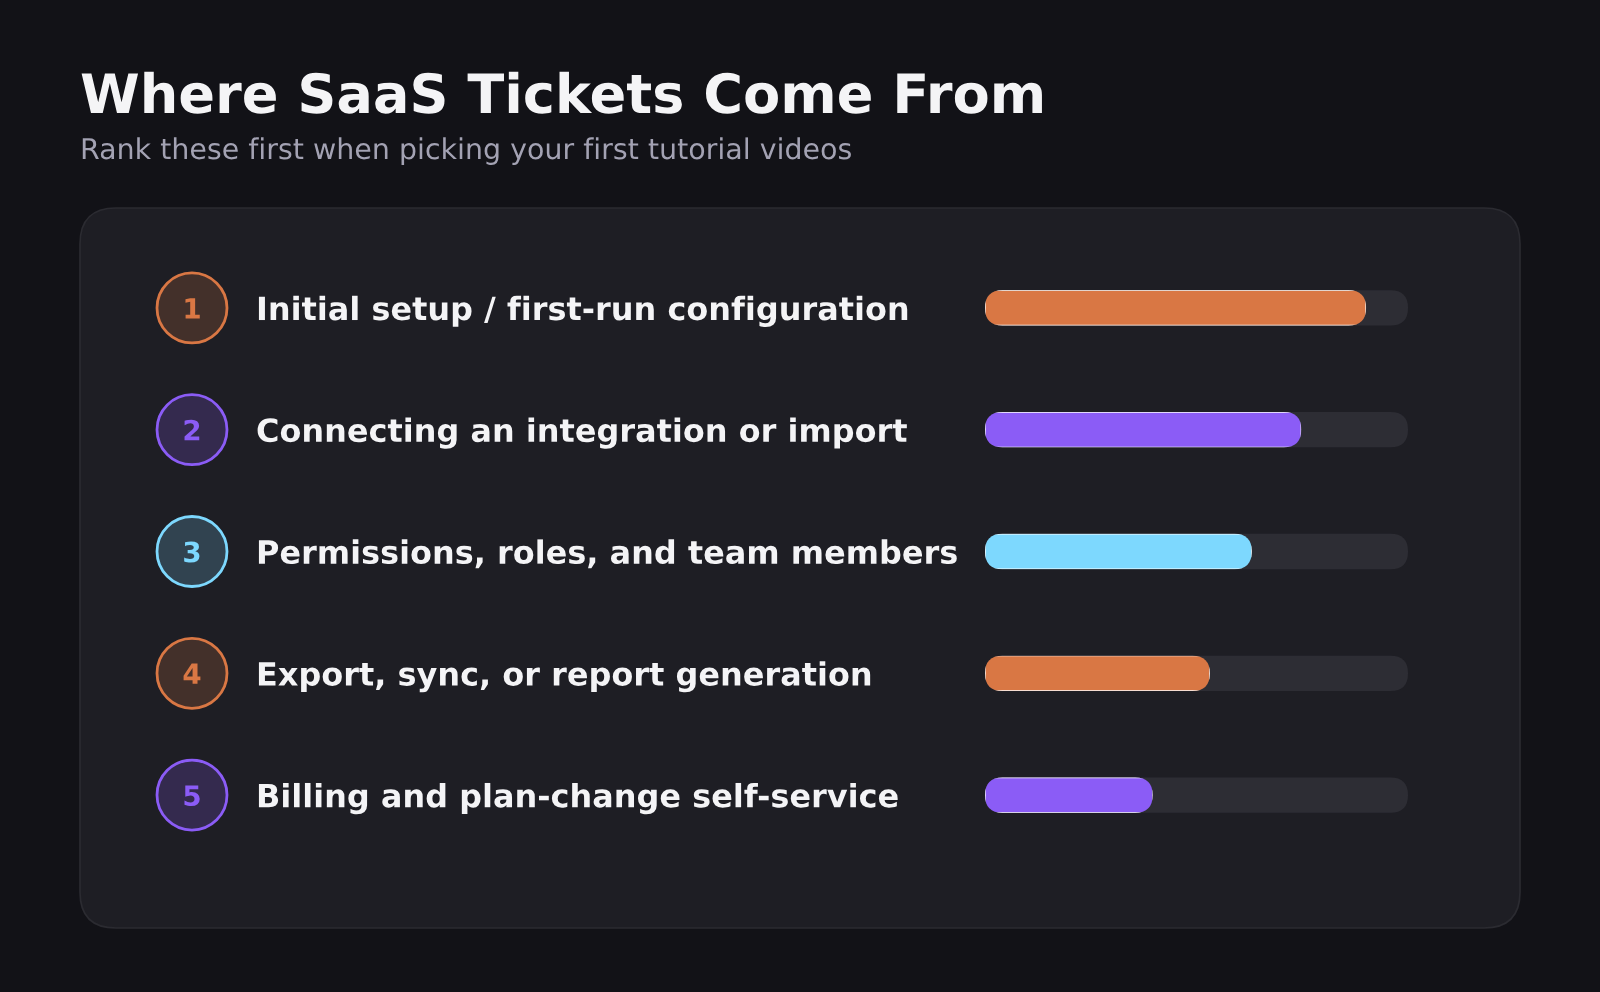 The width and height of the screenshot is (1600, 992). Describe the element at coordinates (578, 798) in the screenshot. I see `y-tick-label: Billing and plan-change self-service` at that location.